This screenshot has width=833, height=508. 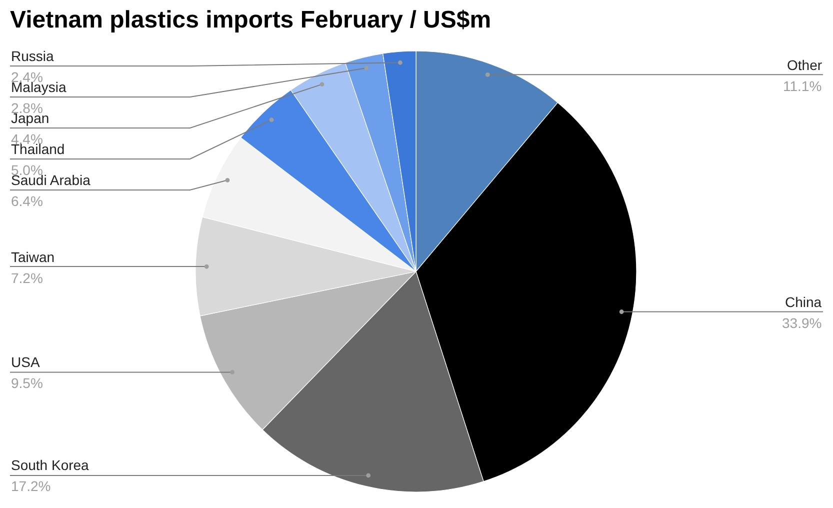 What do you see at coordinates (32, 56) in the screenshot?
I see `slice-label: Russia` at bounding box center [32, 56].